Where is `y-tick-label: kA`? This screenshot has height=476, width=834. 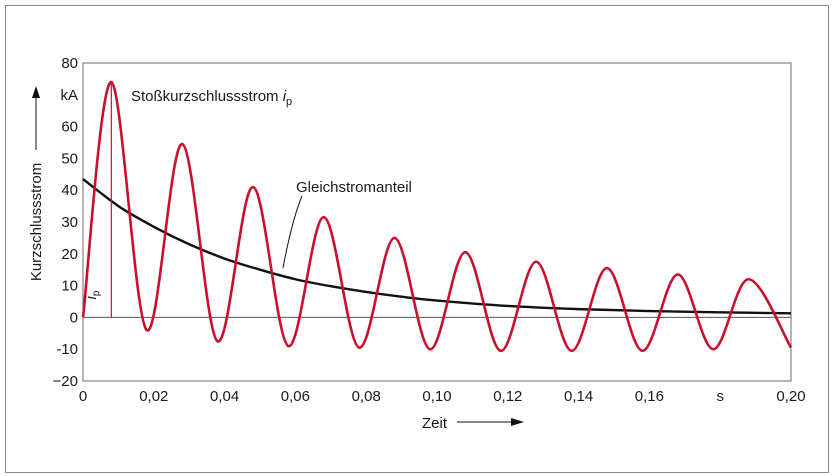 y-tick-label: kA is located at coordinates (69, 95).